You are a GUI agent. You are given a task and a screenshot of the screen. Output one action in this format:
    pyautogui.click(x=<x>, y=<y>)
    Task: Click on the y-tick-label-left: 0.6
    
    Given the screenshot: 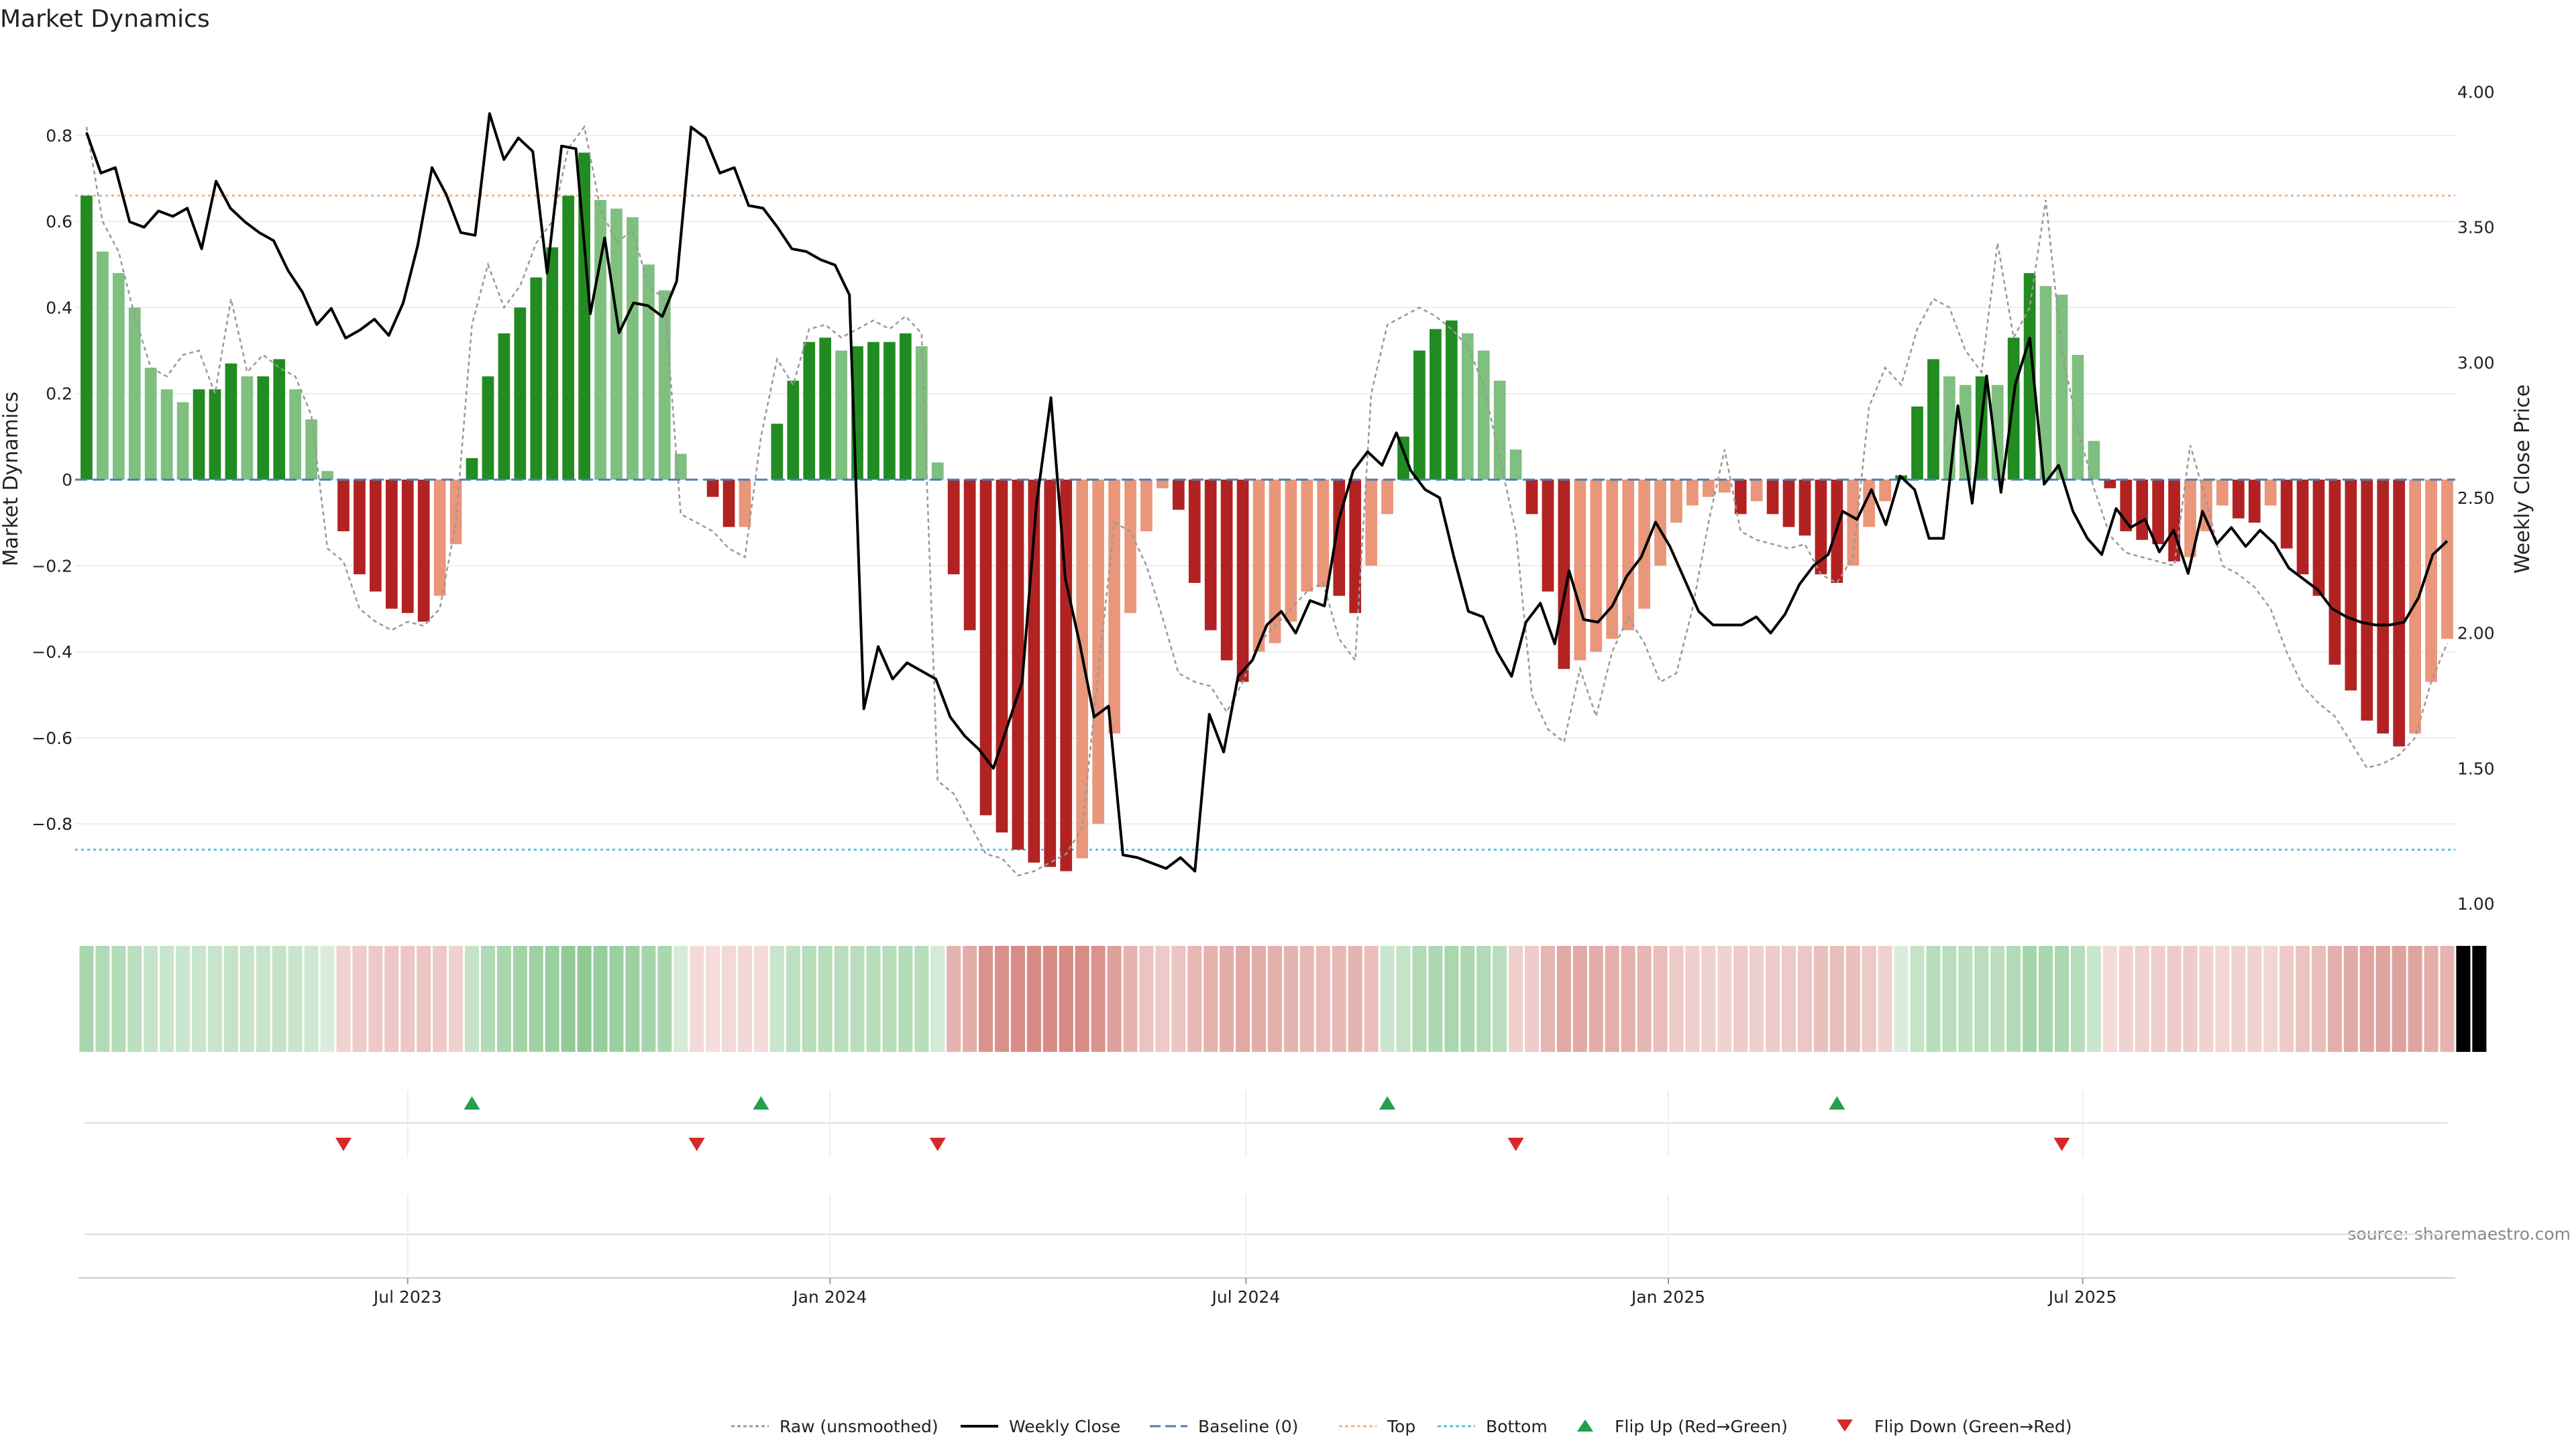 What is the action you would take?
    pyautogui.click(x=59, y=221)
    